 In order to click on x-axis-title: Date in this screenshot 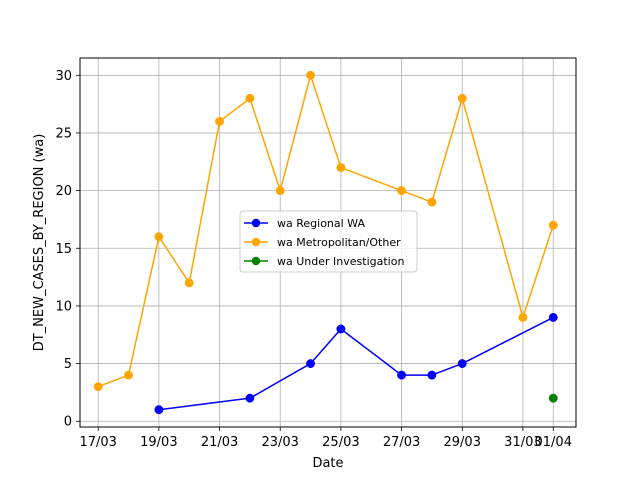, I will do `click(327, 463)`.